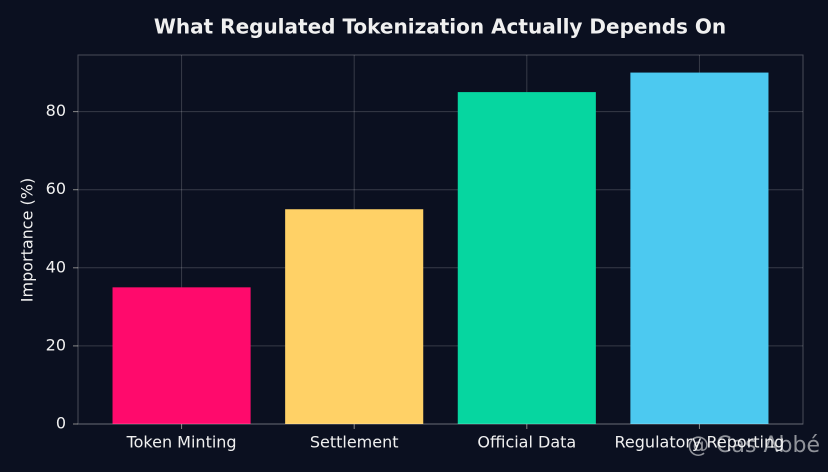 This screenshot has height=472, width=828. Describe the element at coordinates (27, 240) in the screenshot. I see `y-axis-label: Importance (%)` at that location.